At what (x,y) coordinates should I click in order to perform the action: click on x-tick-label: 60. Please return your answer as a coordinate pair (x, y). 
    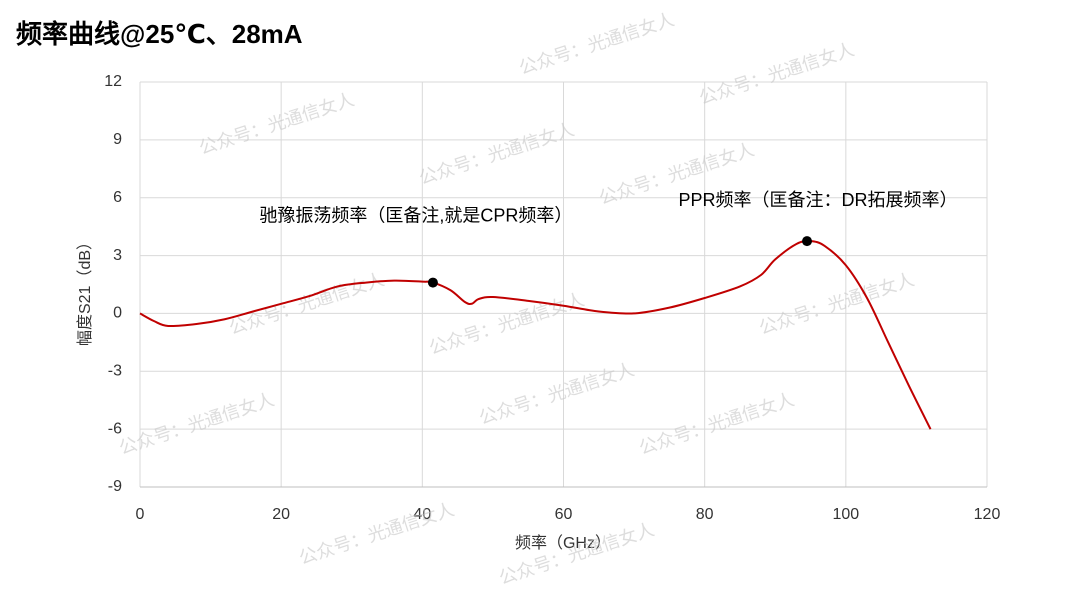
    Looking at the image, I should click on (564, 514).